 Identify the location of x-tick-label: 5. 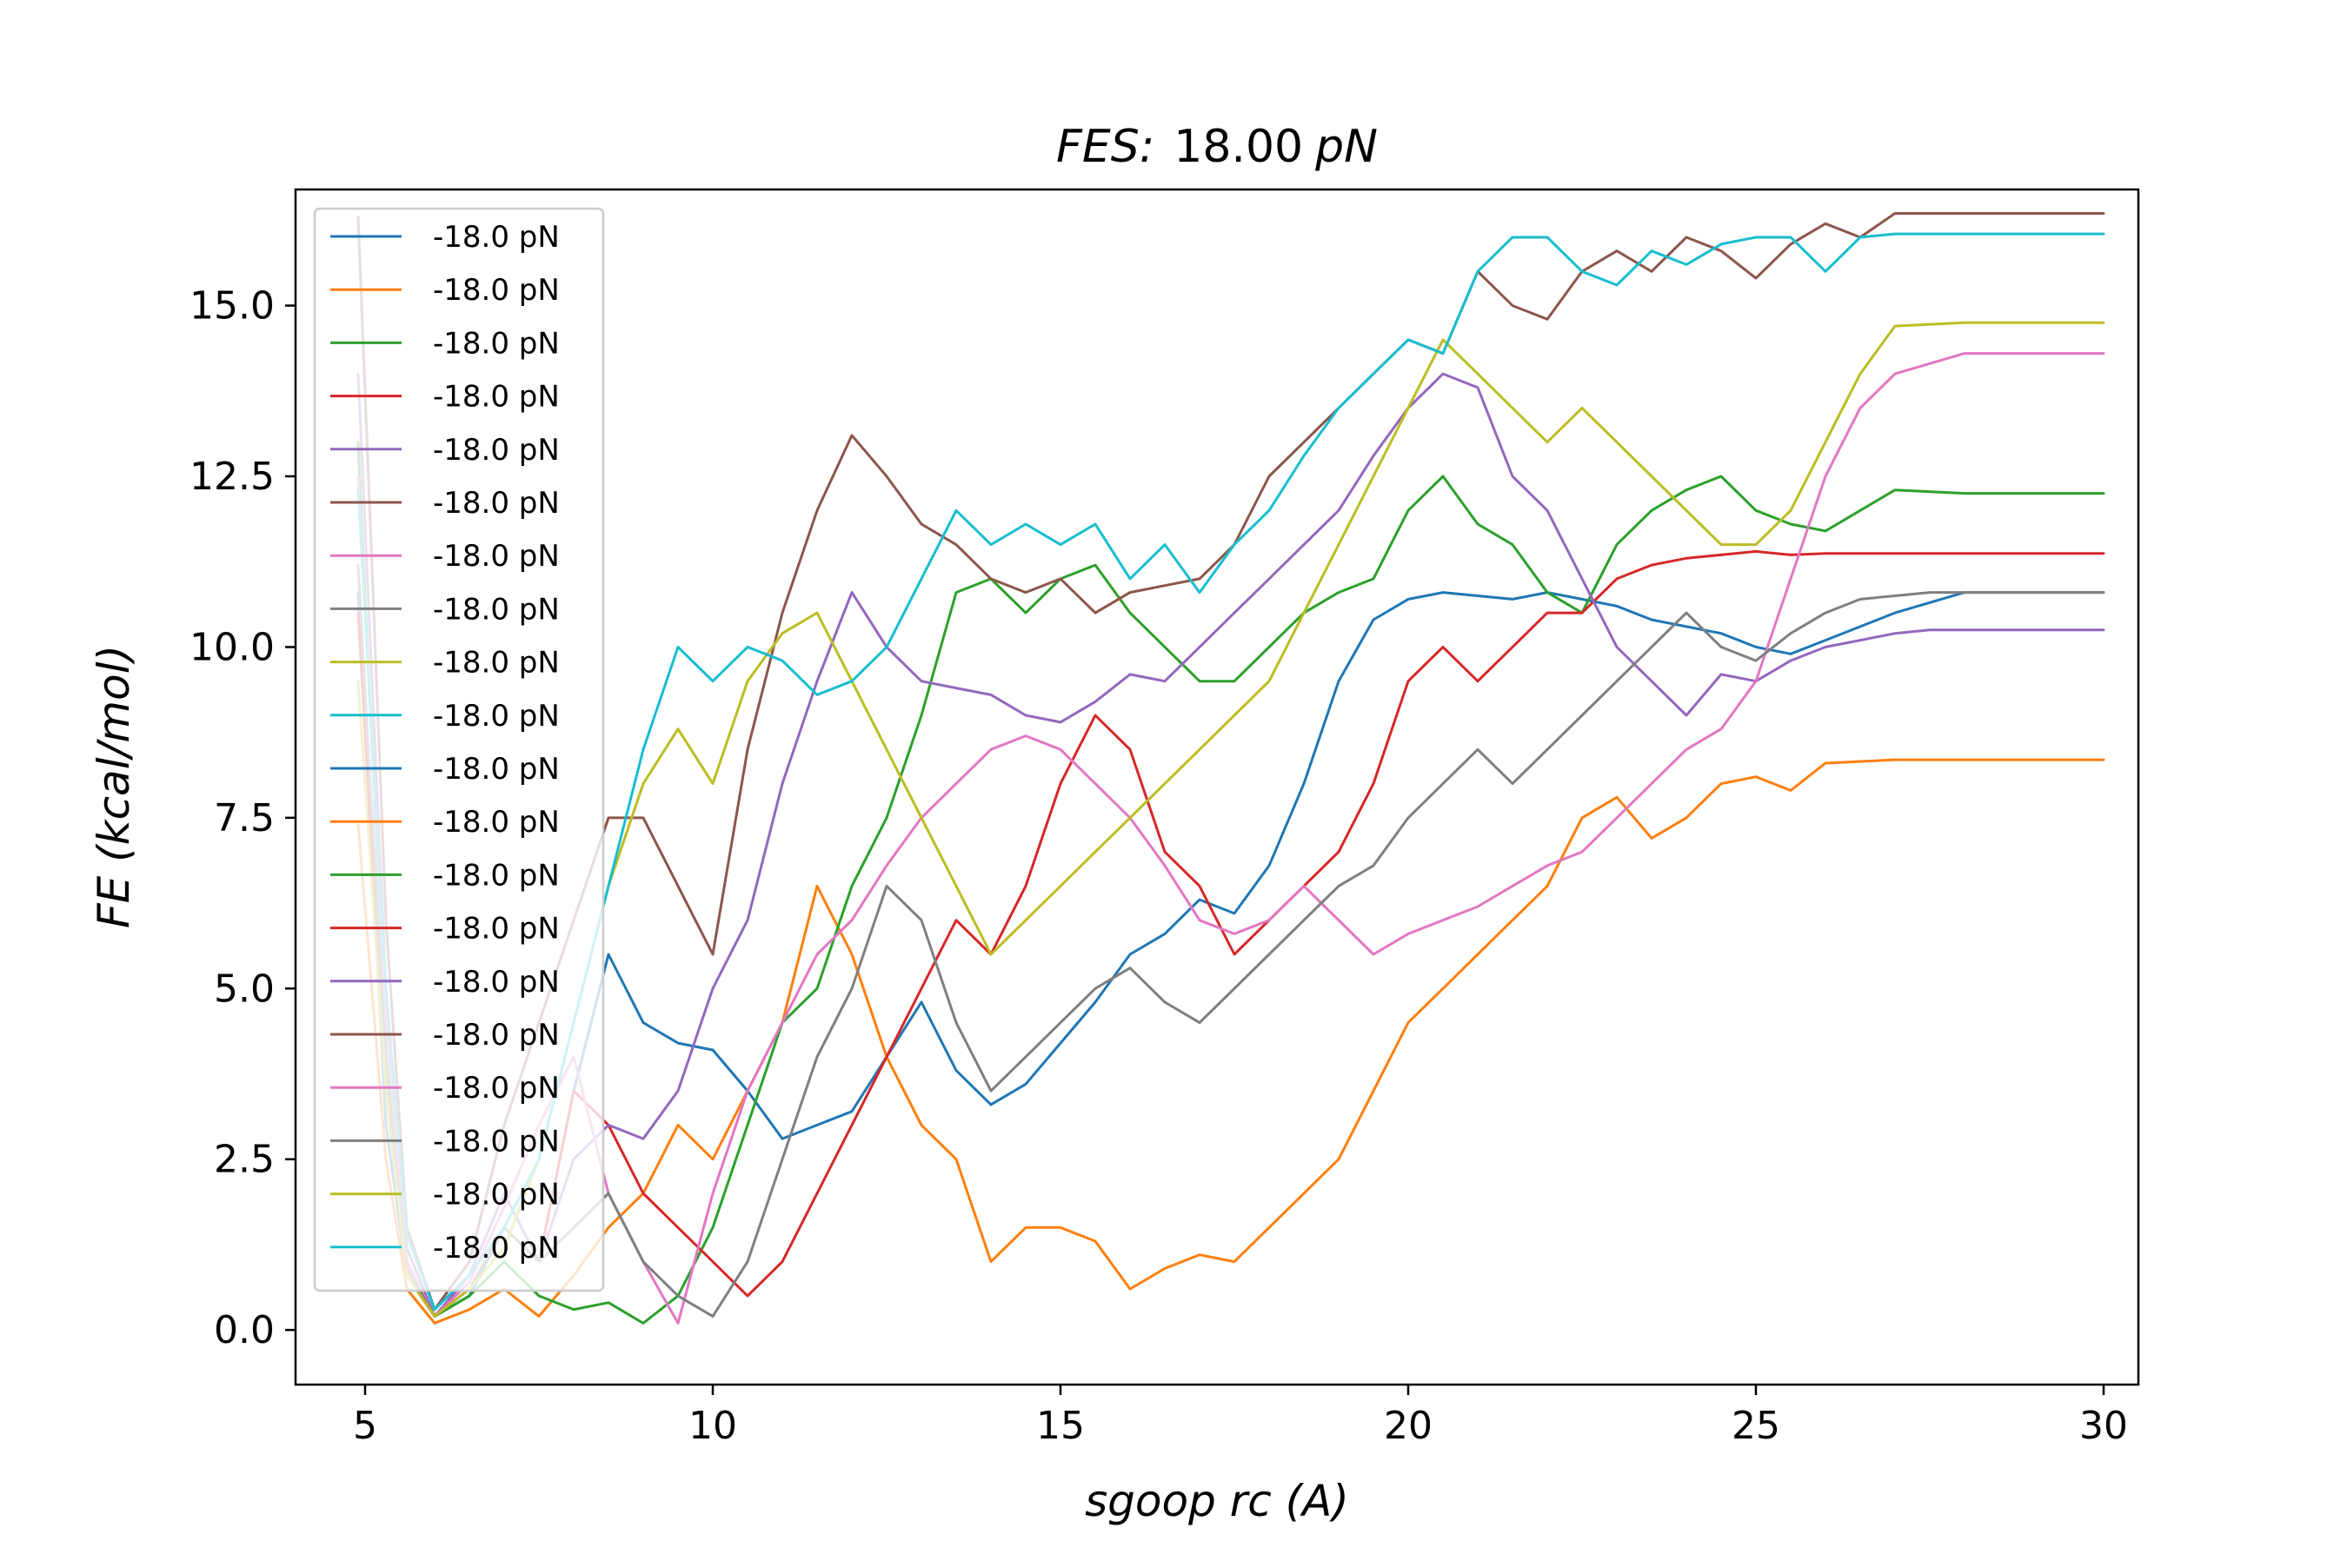
(365, 1426).